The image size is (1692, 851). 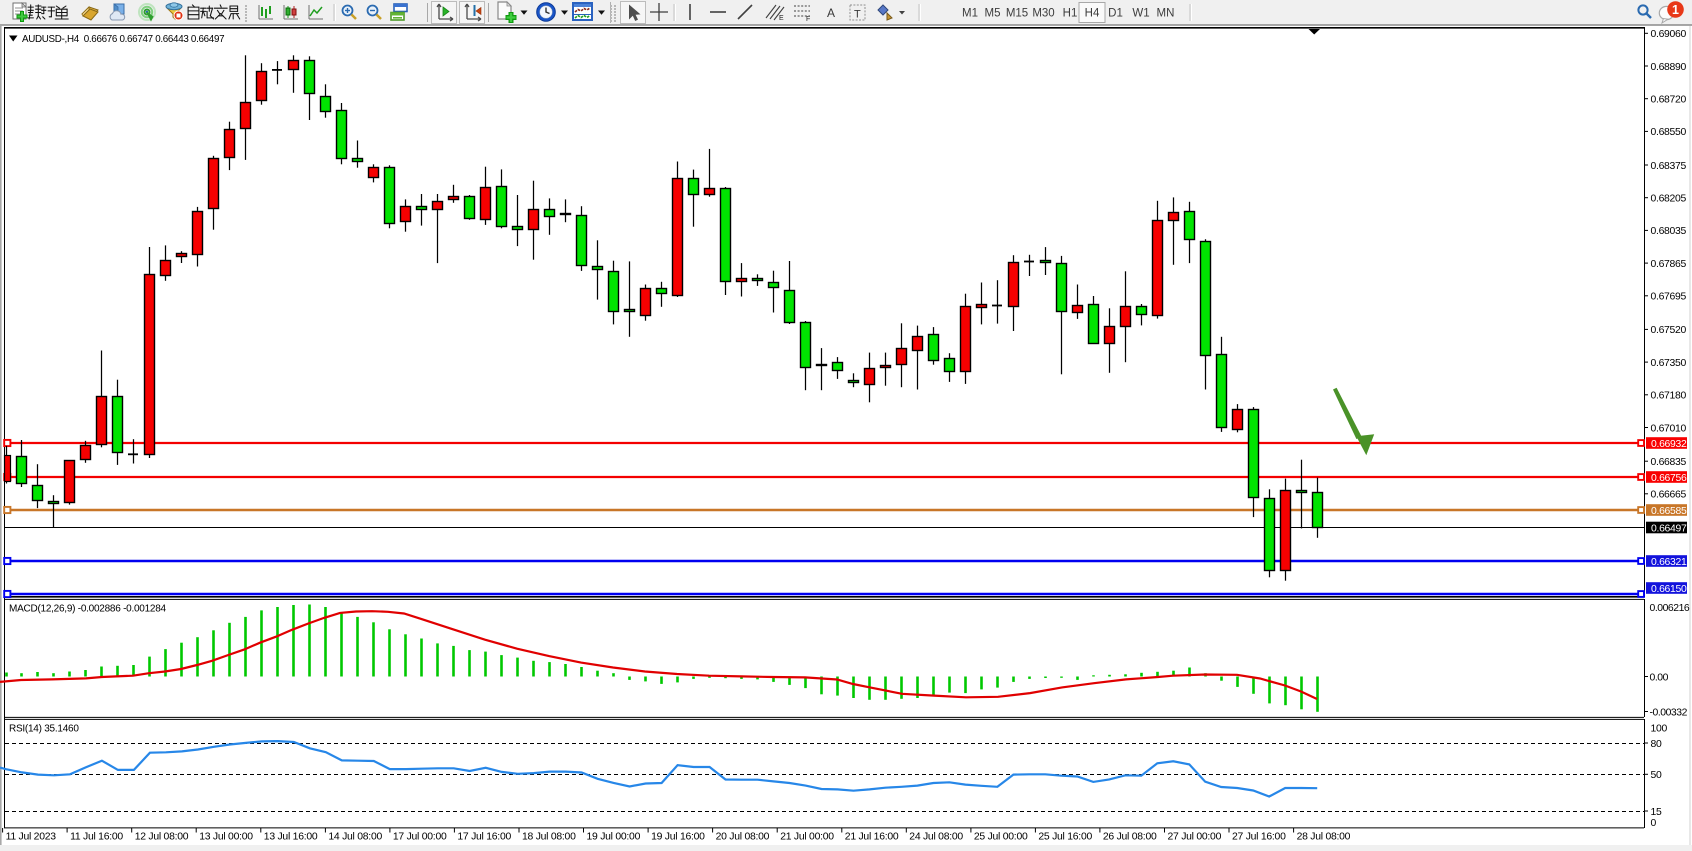 What do you see at coordinates (1065, 837) in the screenshot?
I see `svg-text: 25 Jul 16:00` at bounding box center [1065, 837].